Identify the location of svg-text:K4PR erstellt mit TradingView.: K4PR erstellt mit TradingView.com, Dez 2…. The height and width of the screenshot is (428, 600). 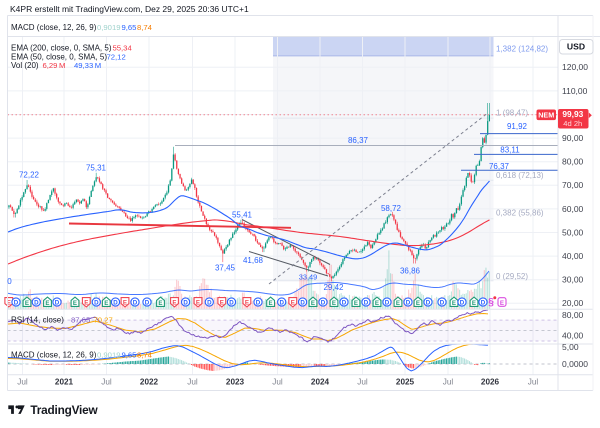
(129, 9).